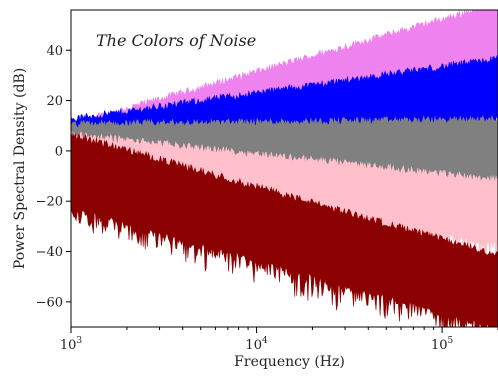 This screenshot has height=377, width=498. Describe the element at coordinates (49, 202) in the screenshot. I see `y-tick-label: −20` at that location.